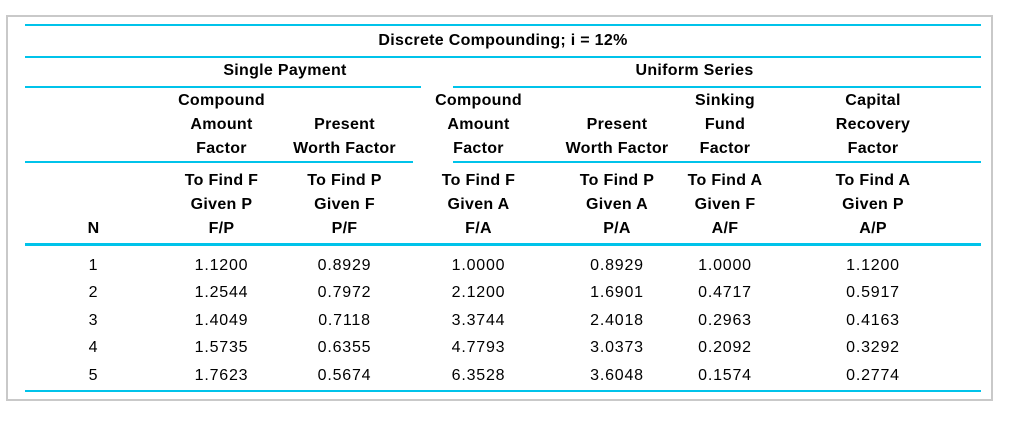 This screenshot has width=1024, height=430. Describe the element at coordinates (221, 348) in the screenshot. I see `cell-fp: 1.5735` at that location.